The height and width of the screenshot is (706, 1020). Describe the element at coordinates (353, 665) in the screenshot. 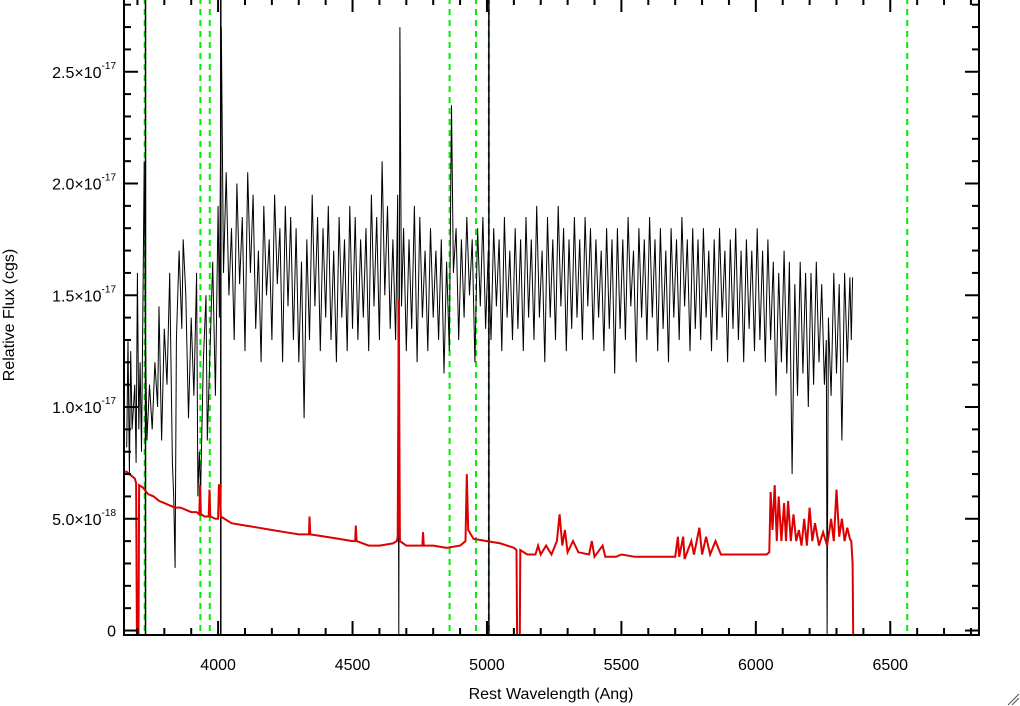

I see `x-tick-label: 4500` at that location.